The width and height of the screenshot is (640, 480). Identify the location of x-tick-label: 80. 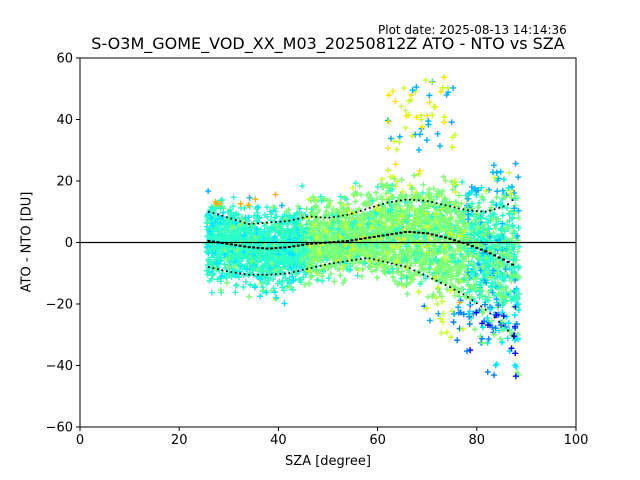
(477, 440).